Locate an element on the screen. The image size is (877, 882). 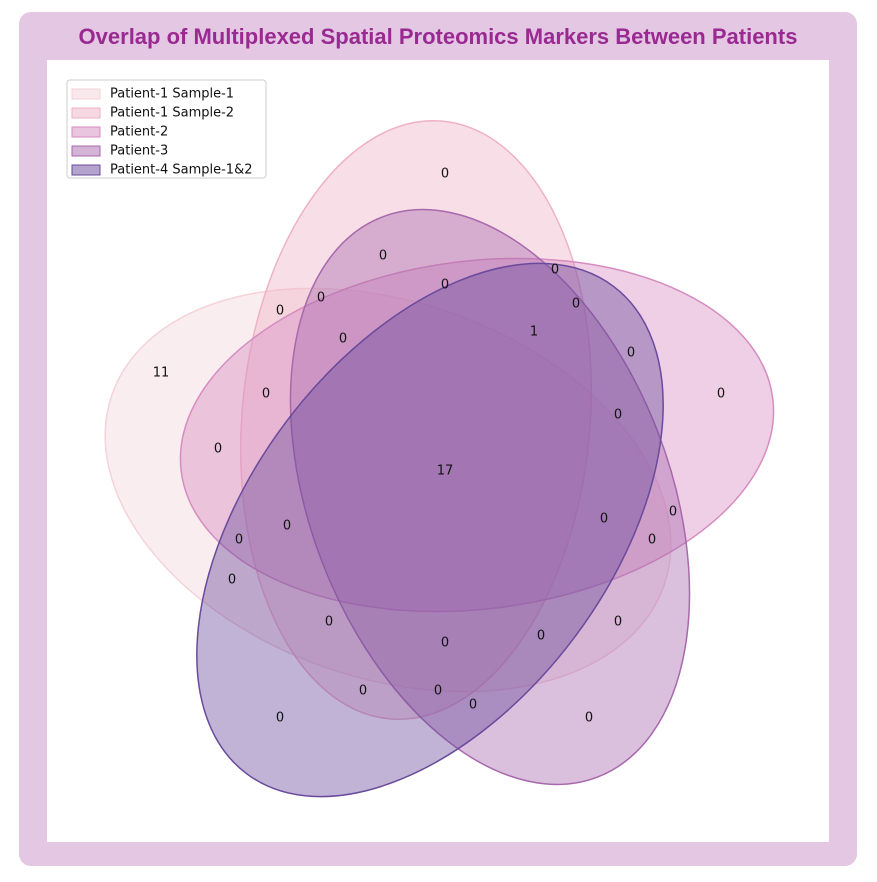
legend-label: Patient-1 Sample-1 is located at coordinates (172, 94).